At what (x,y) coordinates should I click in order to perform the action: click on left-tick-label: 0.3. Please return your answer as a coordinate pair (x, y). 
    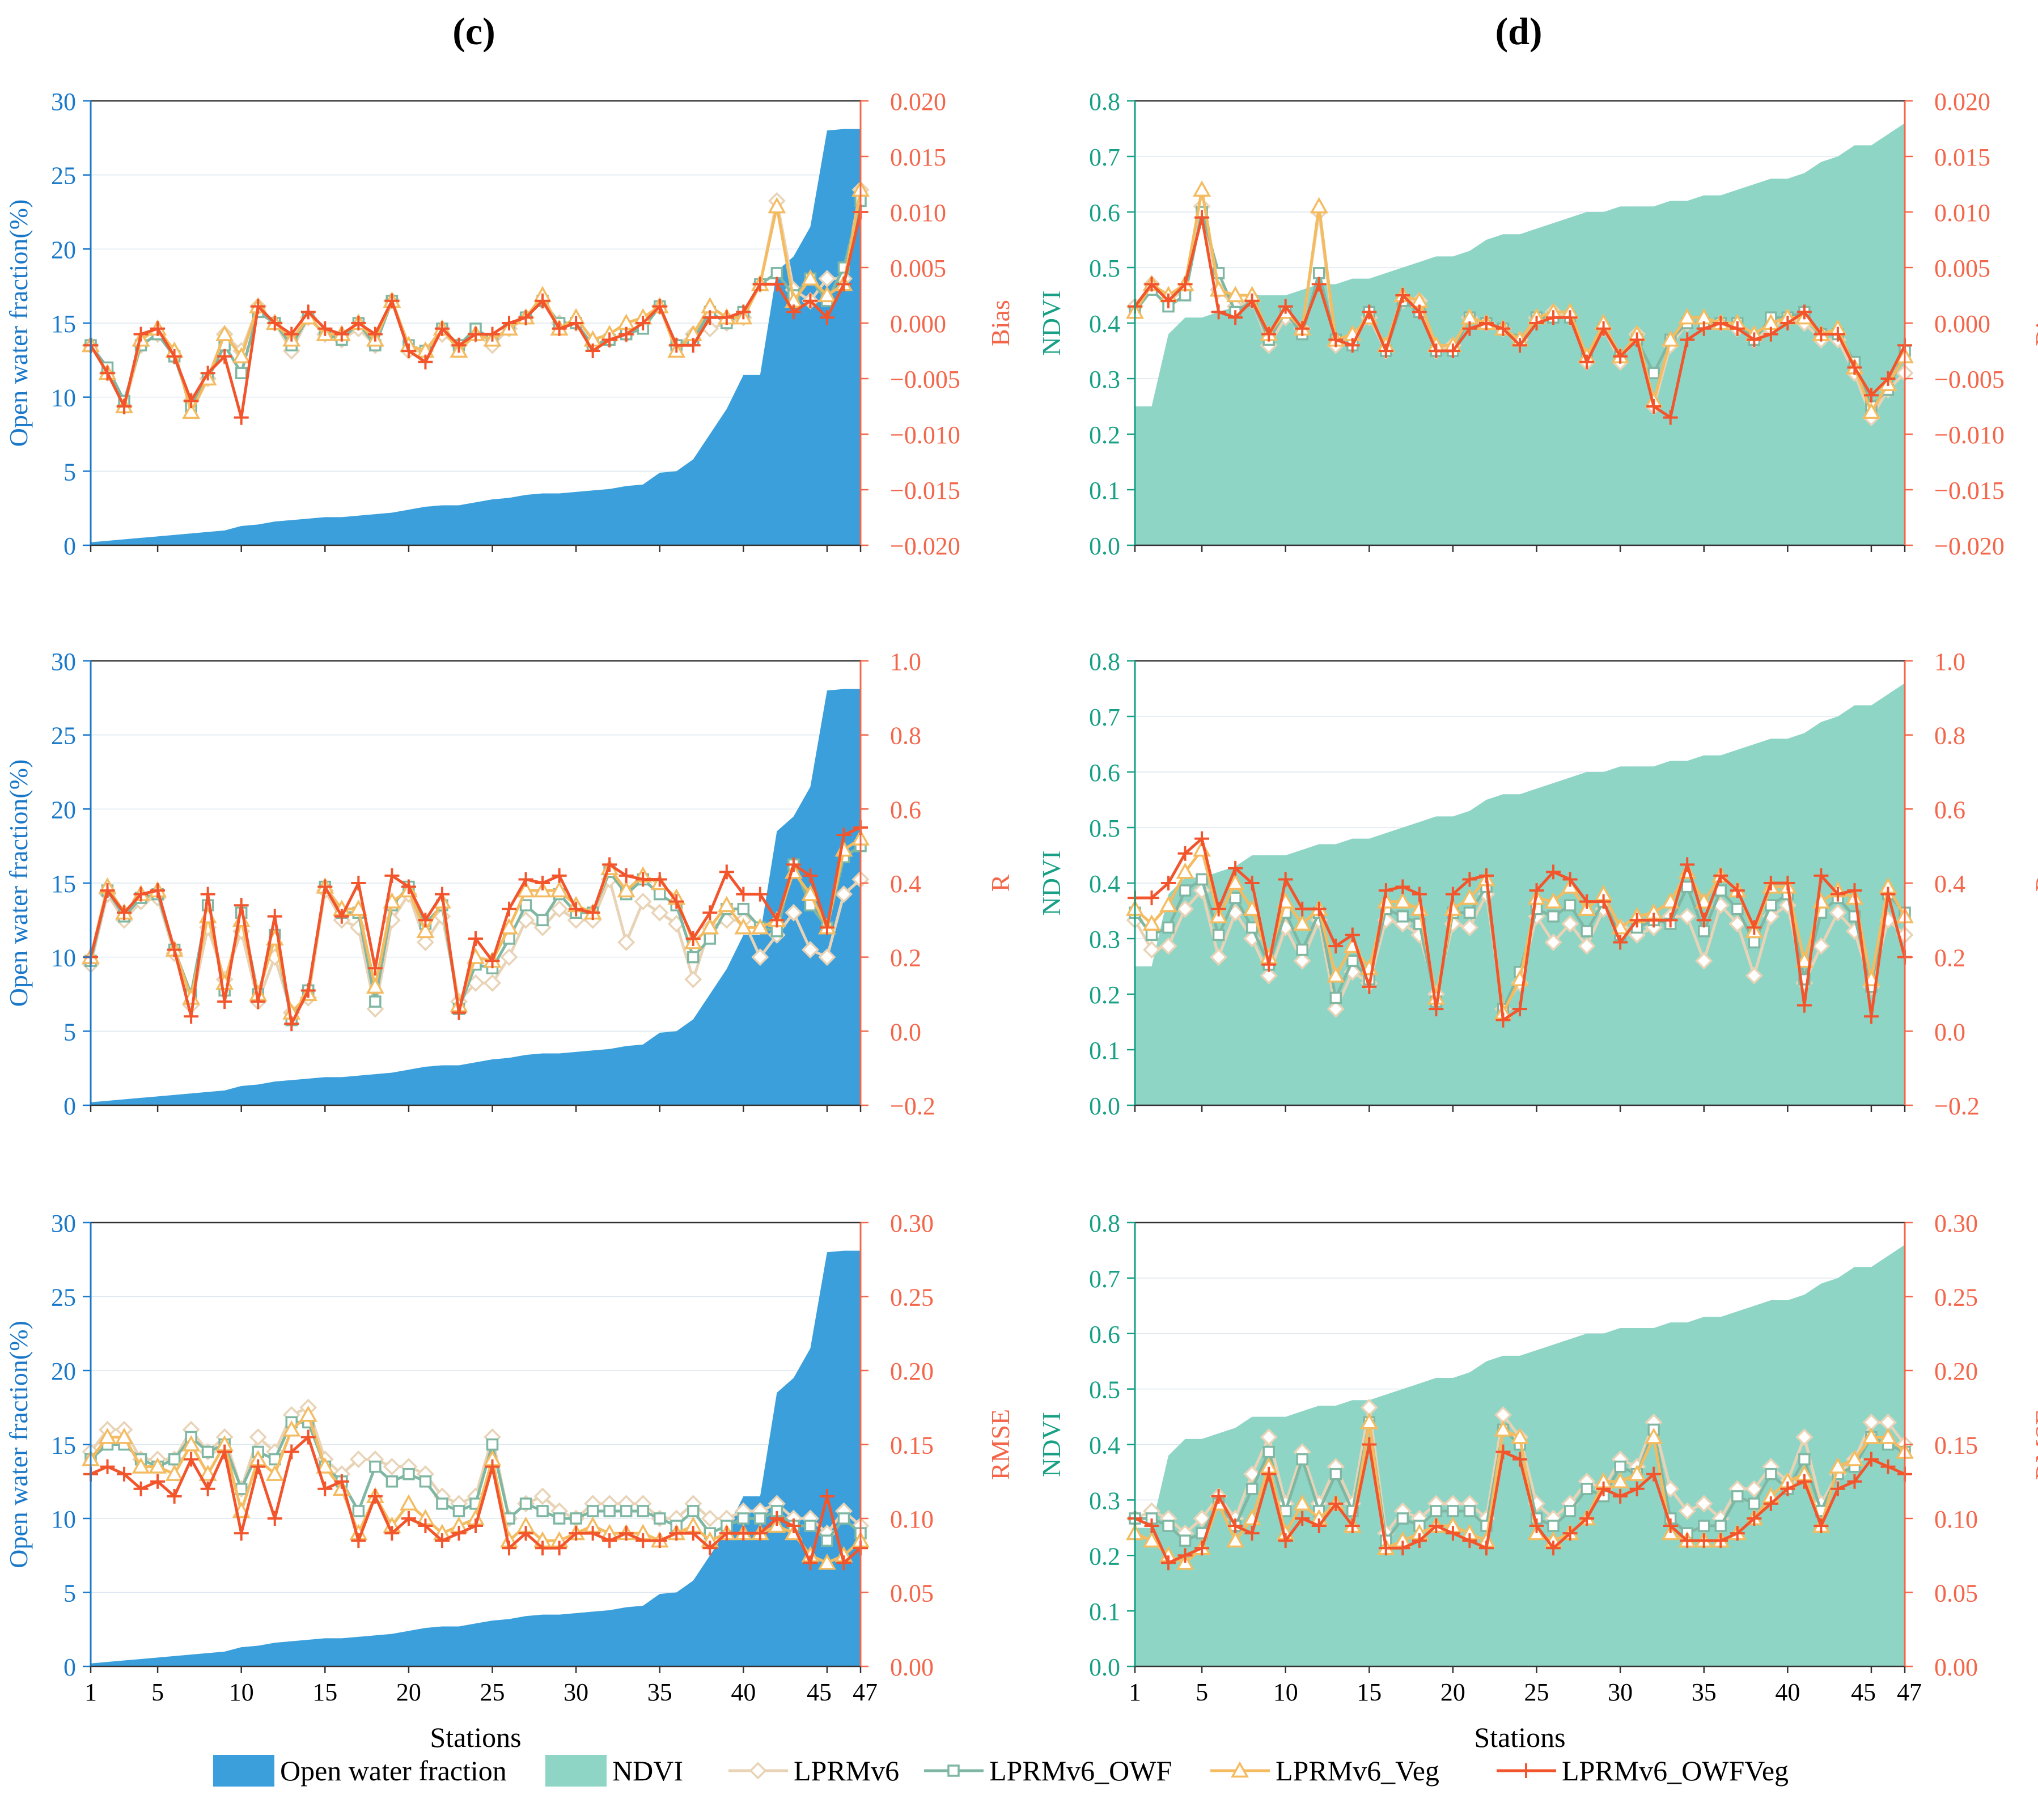
    Looking at the image, I should click on (1104, 379).